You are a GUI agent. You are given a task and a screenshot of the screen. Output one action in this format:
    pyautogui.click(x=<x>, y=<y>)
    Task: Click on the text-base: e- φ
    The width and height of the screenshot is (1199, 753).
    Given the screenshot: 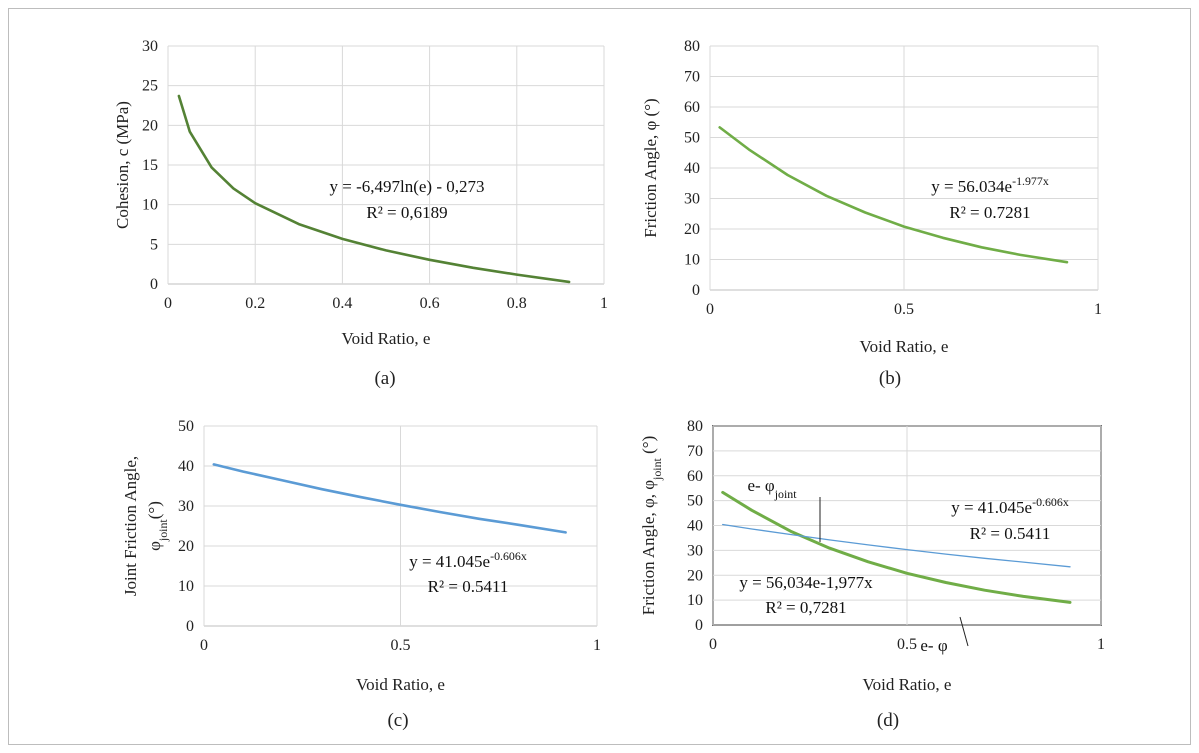 What is the action you would take?
    pyautogui.click(x=760, y=485)
    